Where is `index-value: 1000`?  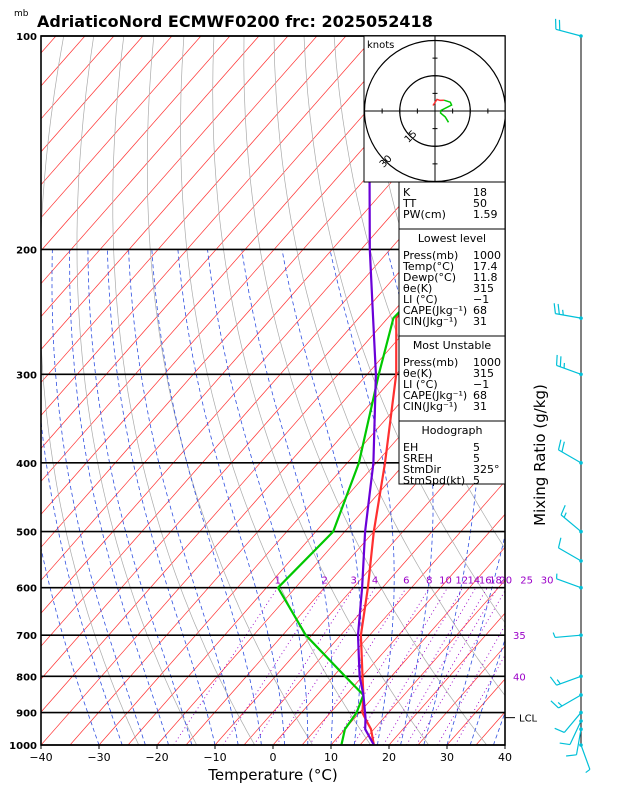
index-value: 1000 is located at coordinates (487, 362).